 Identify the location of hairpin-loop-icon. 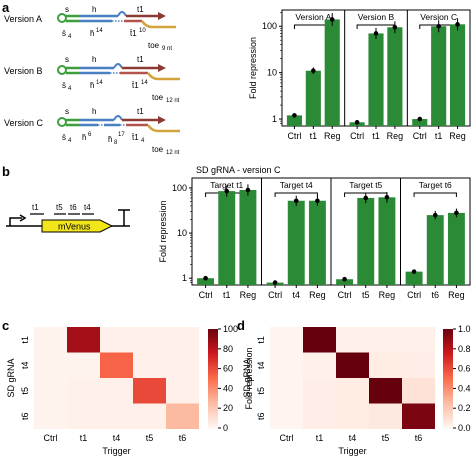
(62, 122).